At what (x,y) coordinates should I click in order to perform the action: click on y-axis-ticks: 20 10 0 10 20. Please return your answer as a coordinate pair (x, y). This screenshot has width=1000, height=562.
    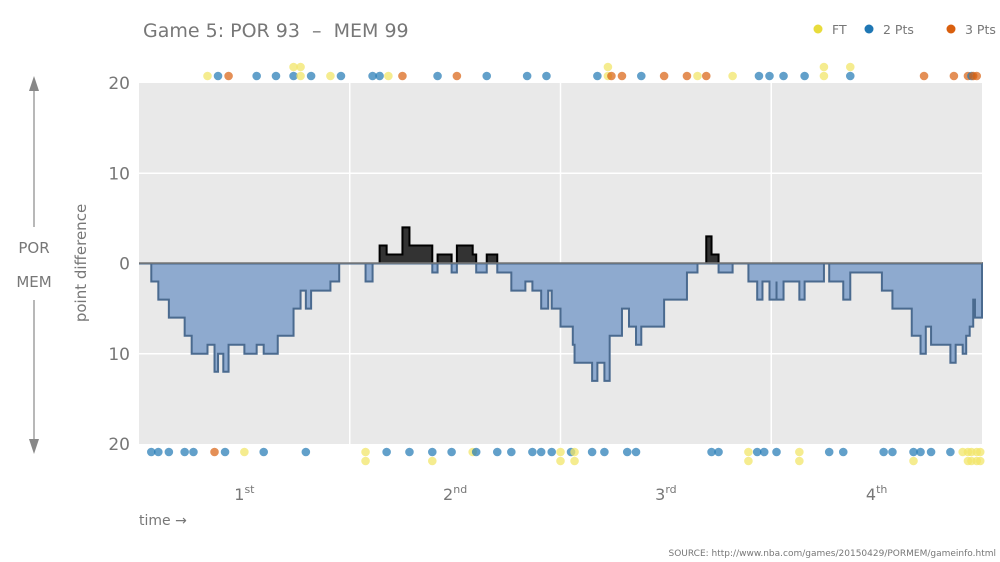
    Looking at the image, I should click on (119, 264).